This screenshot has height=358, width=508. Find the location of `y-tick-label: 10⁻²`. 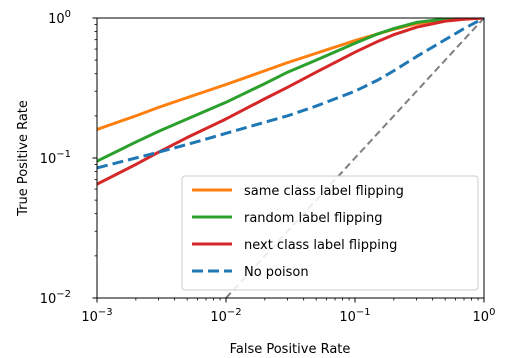

y-tick-label: 10⁻² is located at coordinates (55, 298).